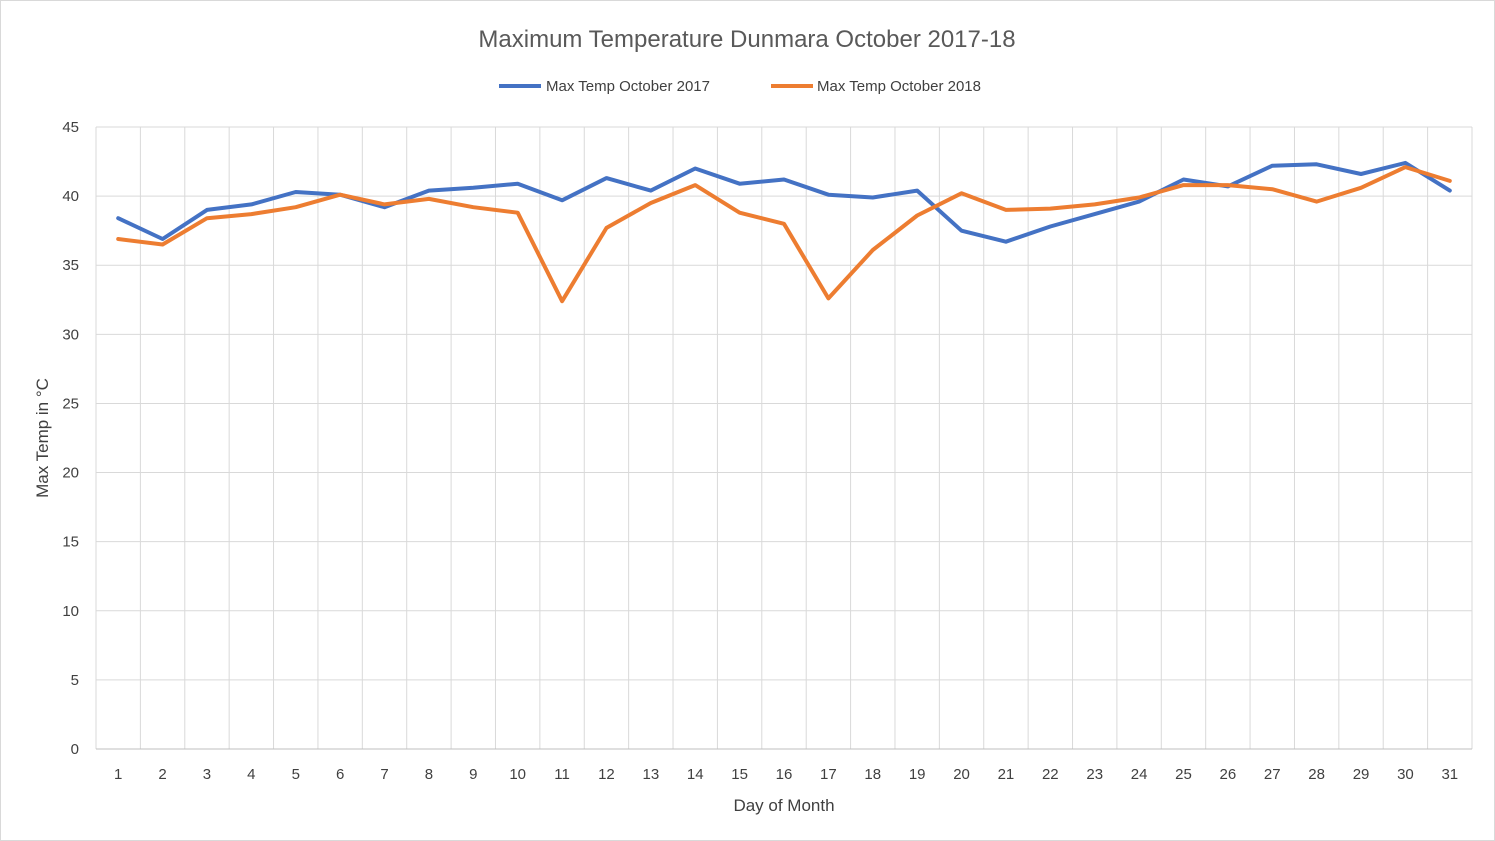 Image resolution: width=1495 pixels, height=841 pixels. I want to click on x-tick-label: 27, so click(1272, 774).